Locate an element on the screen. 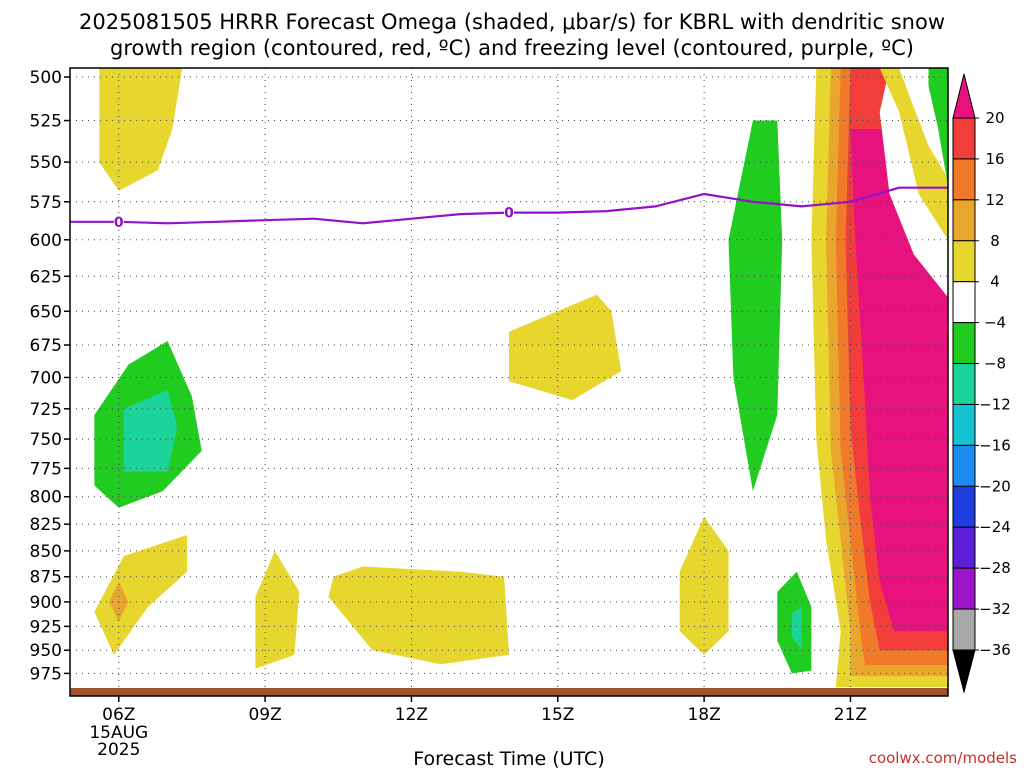  y-tick-label-775: 775 is located at coordinates (46, 469).